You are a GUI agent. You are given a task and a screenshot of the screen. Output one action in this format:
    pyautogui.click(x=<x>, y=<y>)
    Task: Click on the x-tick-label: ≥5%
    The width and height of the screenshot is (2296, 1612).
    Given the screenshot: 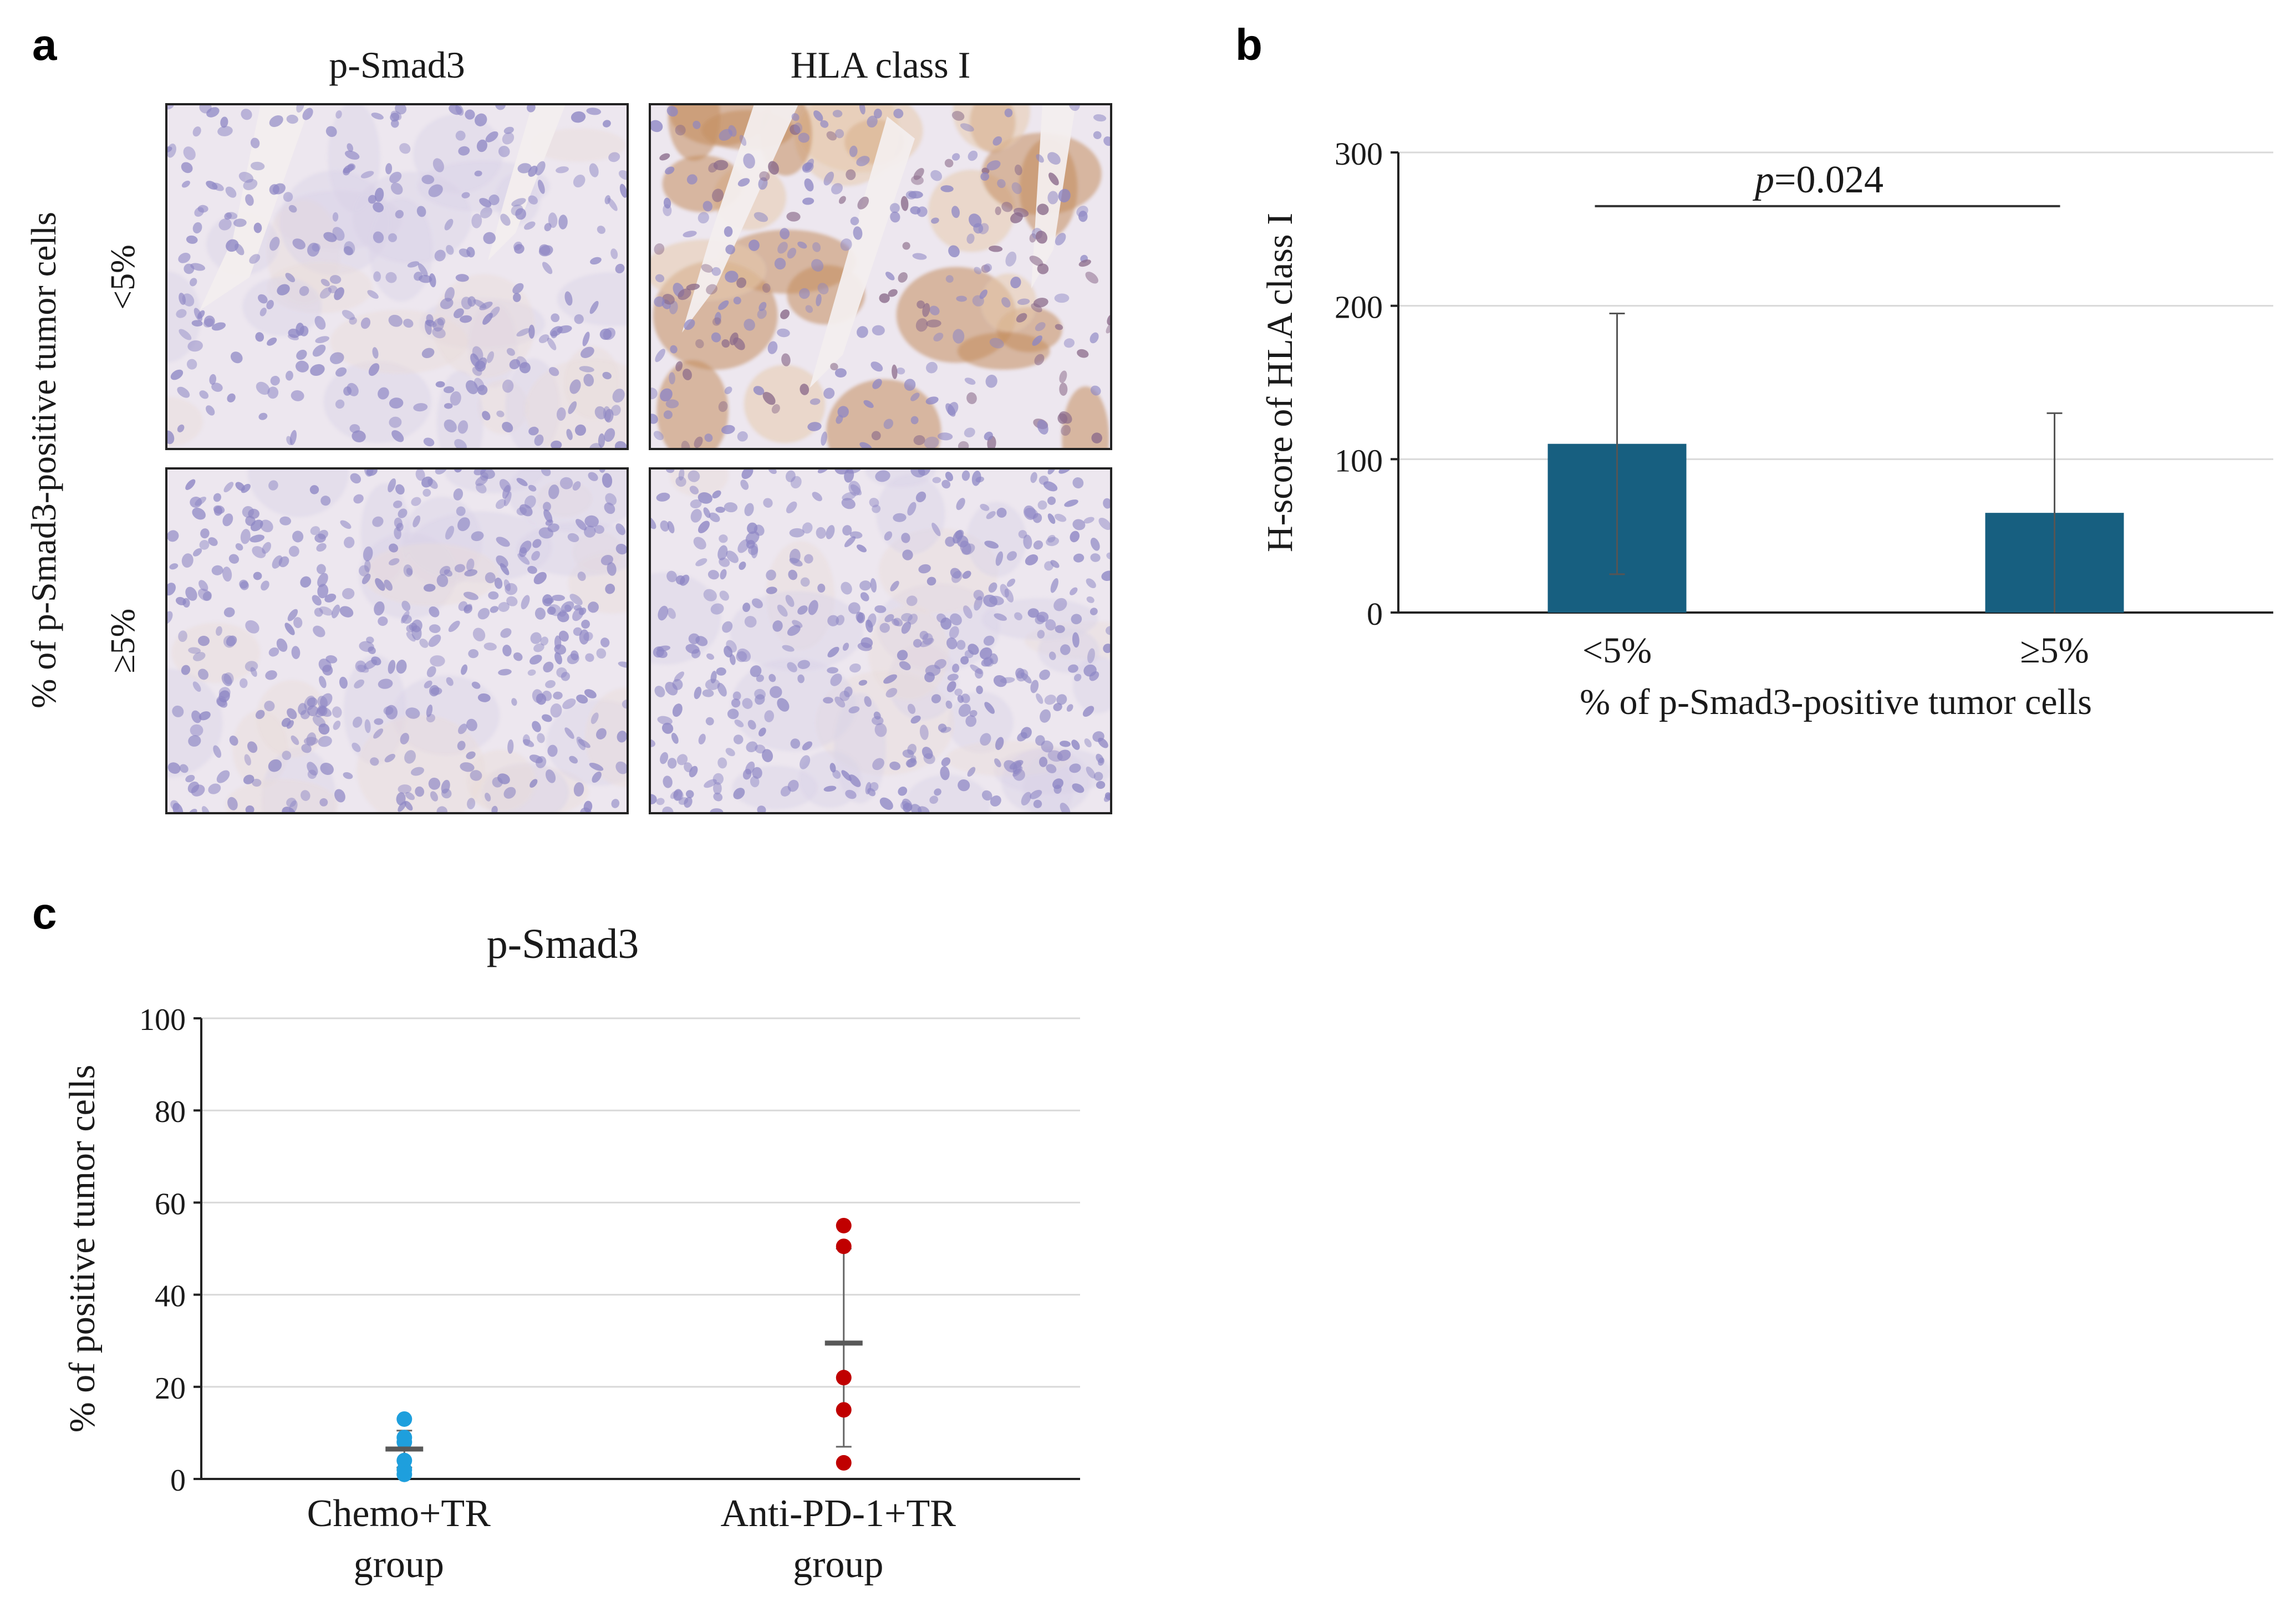 What is the action you would take?
    pyautogui.click(x=2054, y=650)
    